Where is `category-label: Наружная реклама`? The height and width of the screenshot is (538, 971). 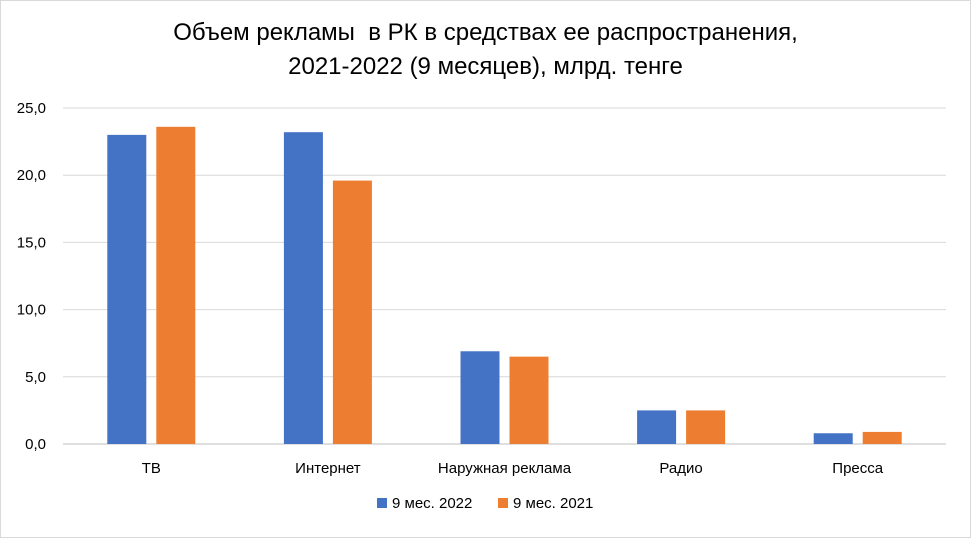 category-label: Наружная реклама is located at coordinates (505, 468).